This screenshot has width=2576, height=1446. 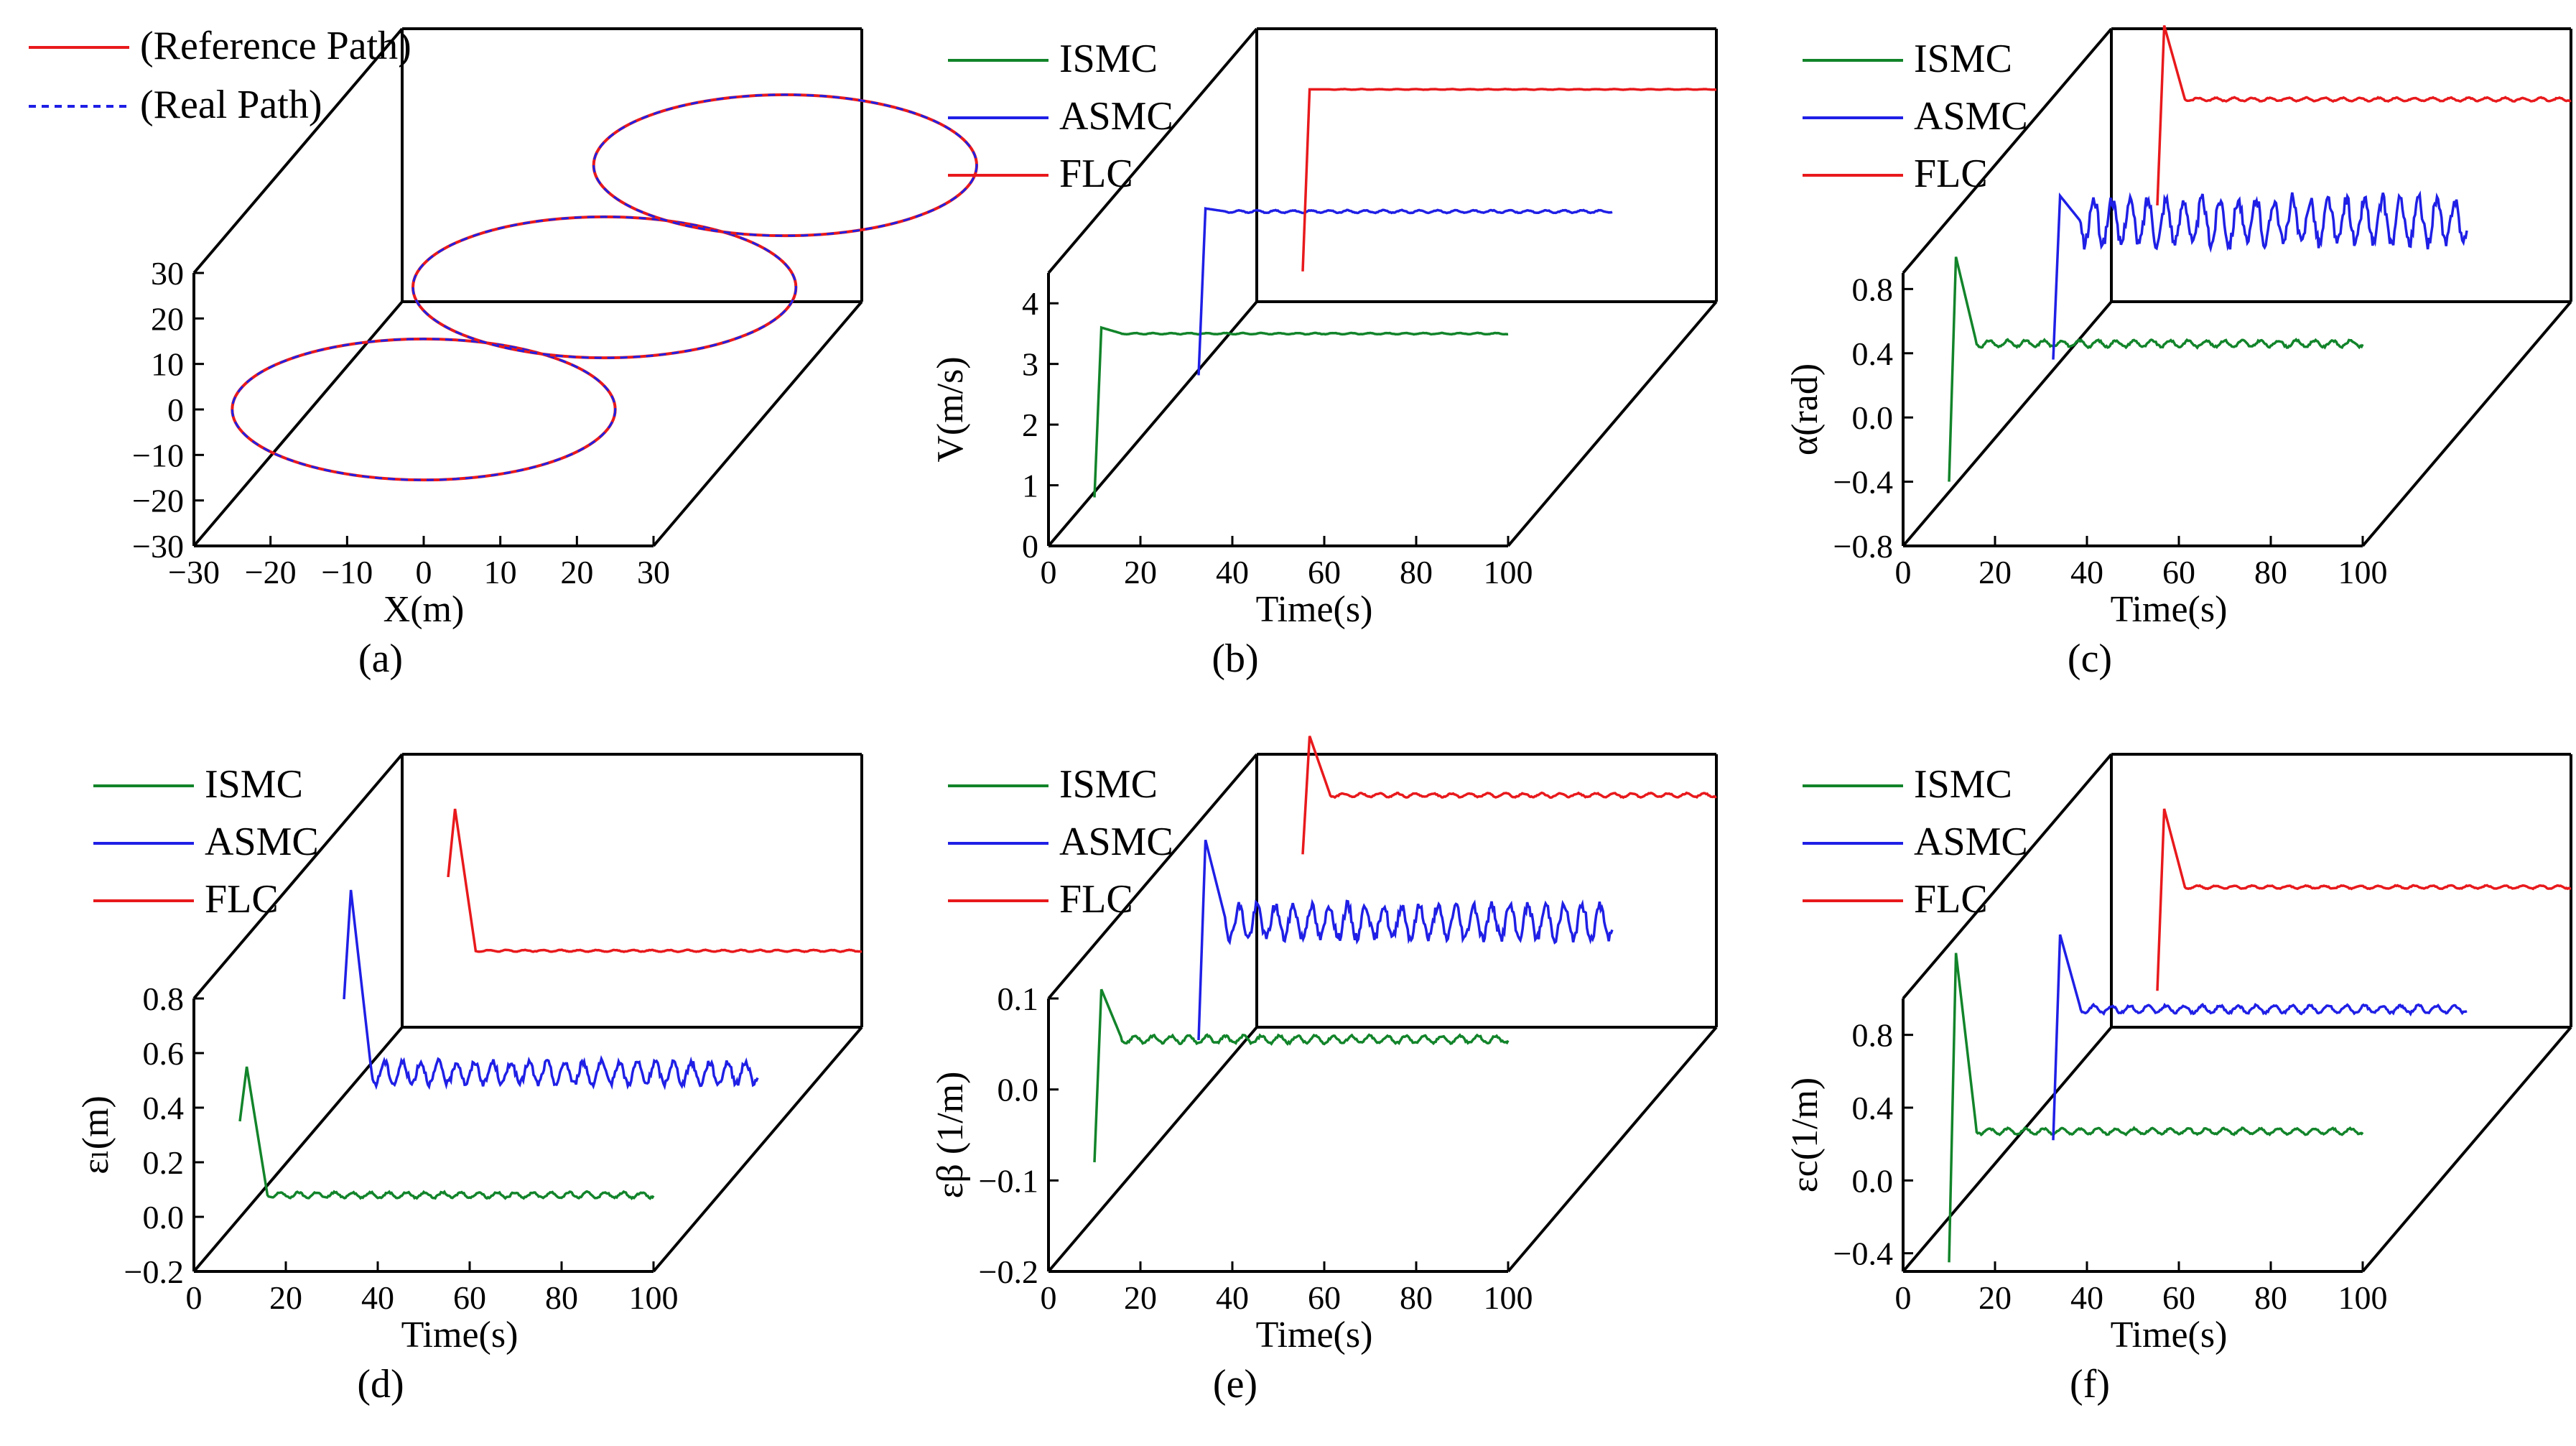 I want to click on z-tick-label: −30, so click(x=158, y=546).